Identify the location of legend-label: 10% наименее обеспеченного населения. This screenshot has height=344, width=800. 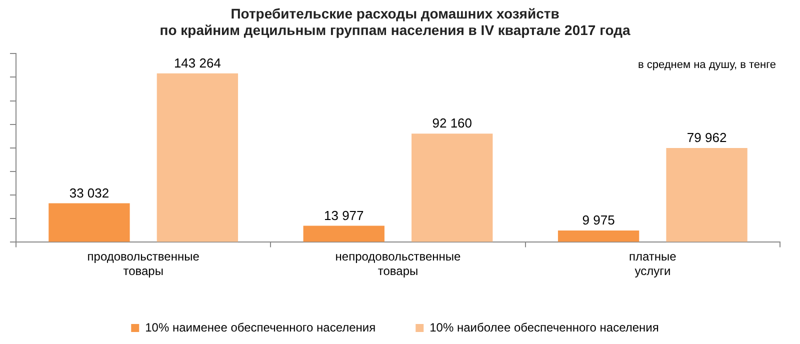
(260, 327).